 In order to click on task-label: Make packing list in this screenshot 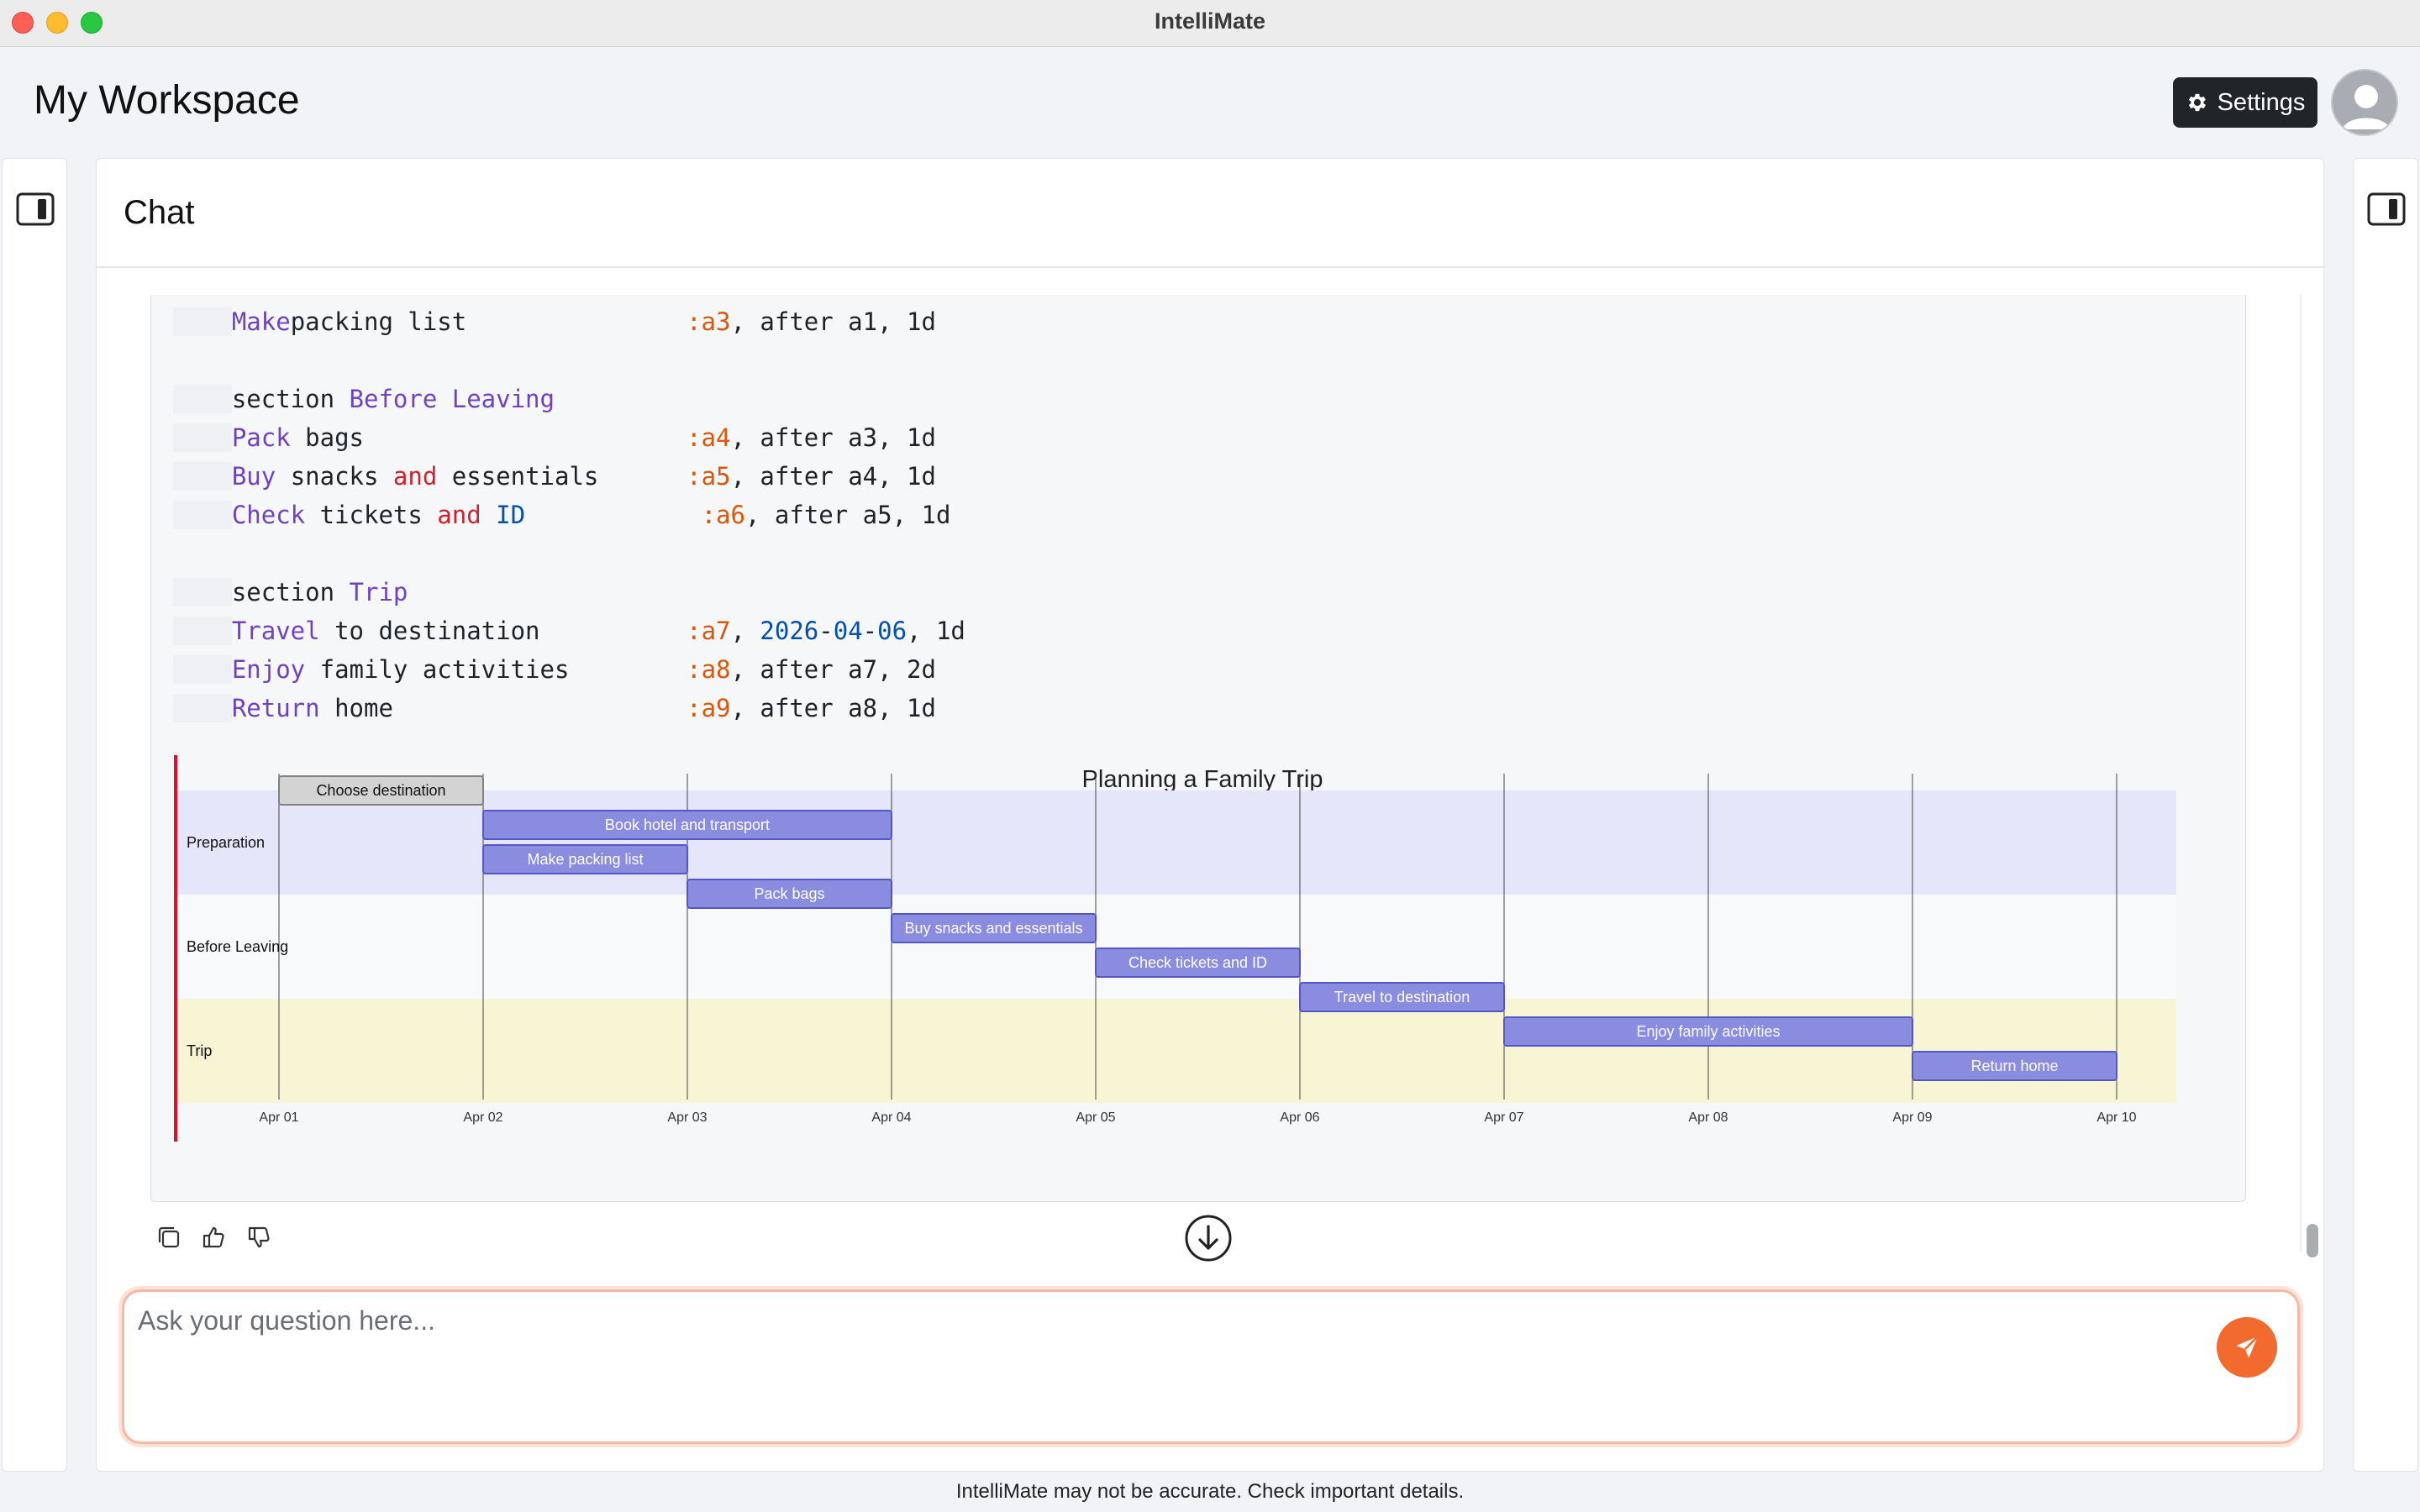, I will do `click(585, 859)`.